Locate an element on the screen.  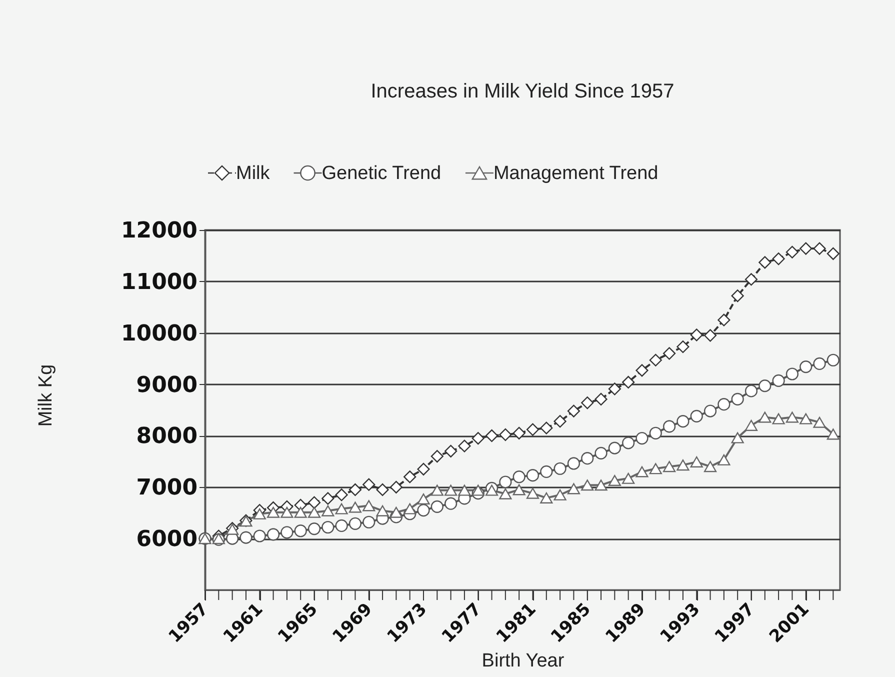
chart-title: Increases in Milk Yield Since 1957 is located at coordinates (522, 91).